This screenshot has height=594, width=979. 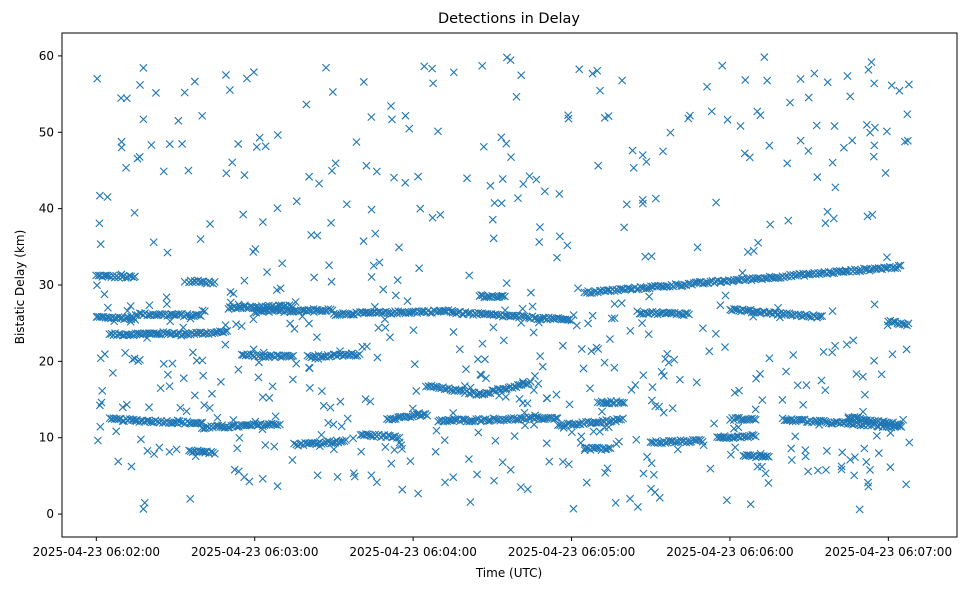 I want to click on y-tick-label: 30, so click(x=46, y=285).